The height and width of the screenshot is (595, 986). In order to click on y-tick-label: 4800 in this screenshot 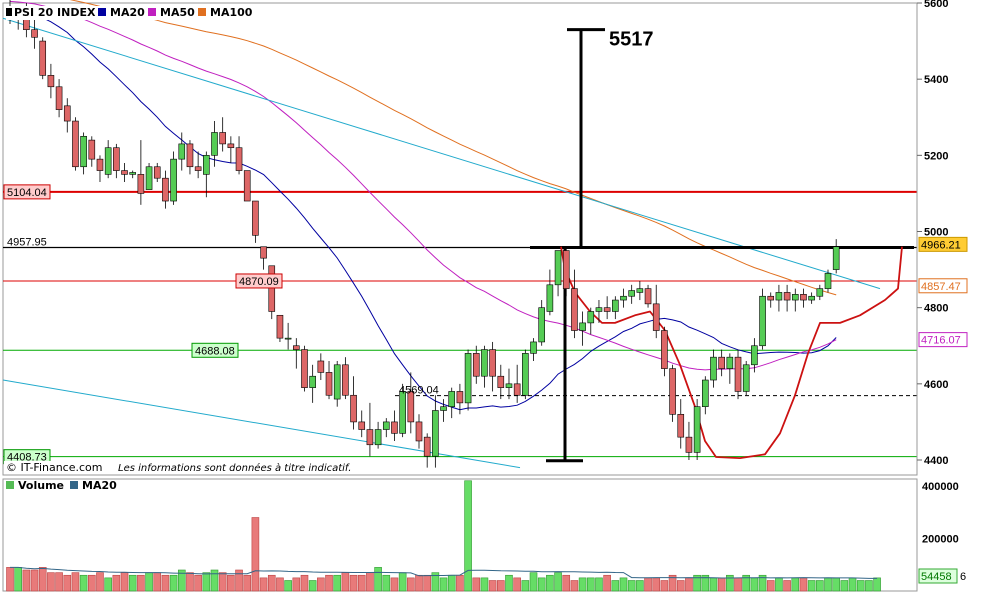, I will do `click(936, 309)`.